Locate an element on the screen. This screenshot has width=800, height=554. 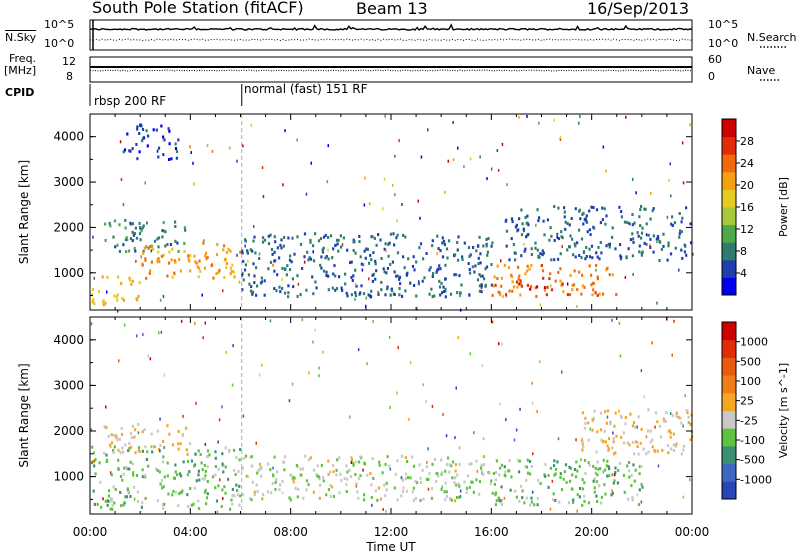
xtick-label-4: 16:00 is located at coordinates (491, 532).